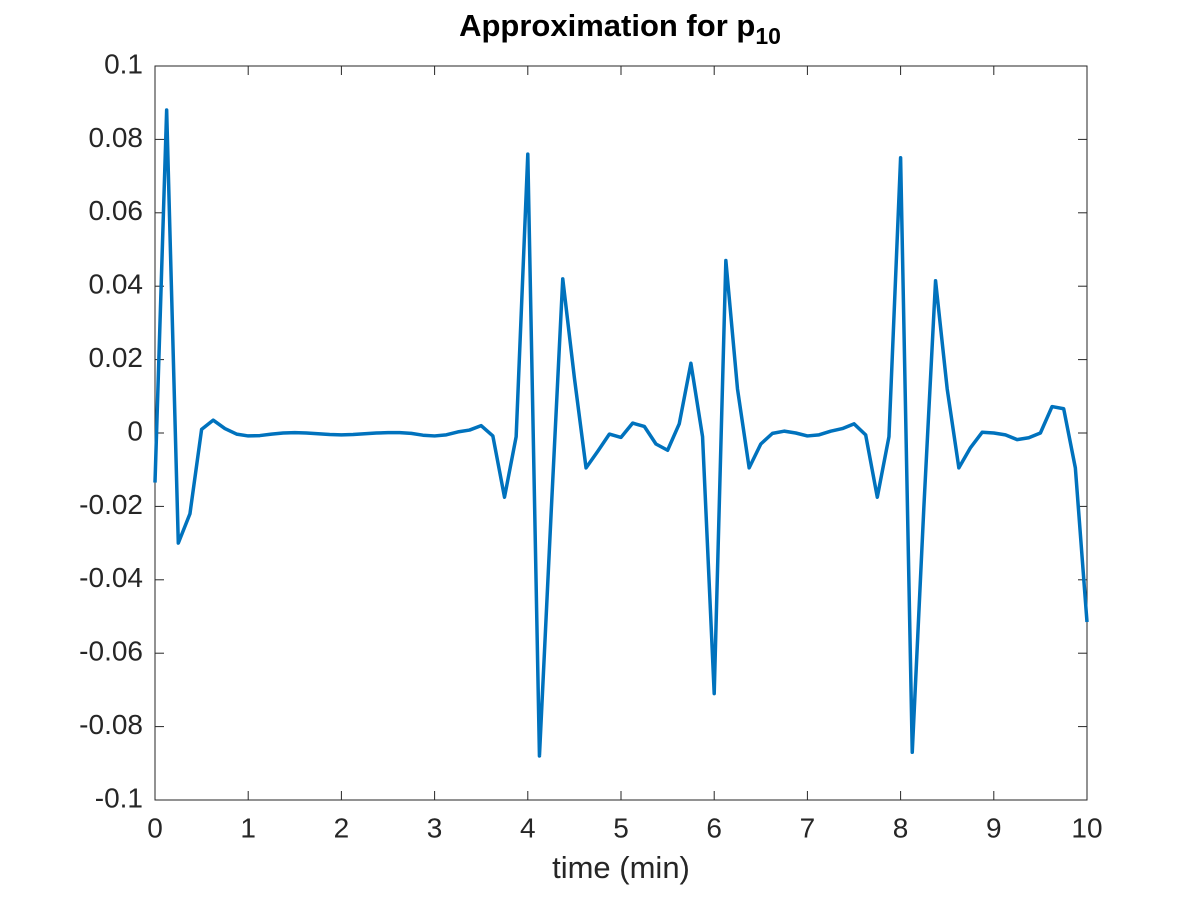 The height and width of the screenshot is (900, 1200). Describe the element at coordinates (111, 651) in the screenshot. I see `y-tick-label: -0.06` at that location.